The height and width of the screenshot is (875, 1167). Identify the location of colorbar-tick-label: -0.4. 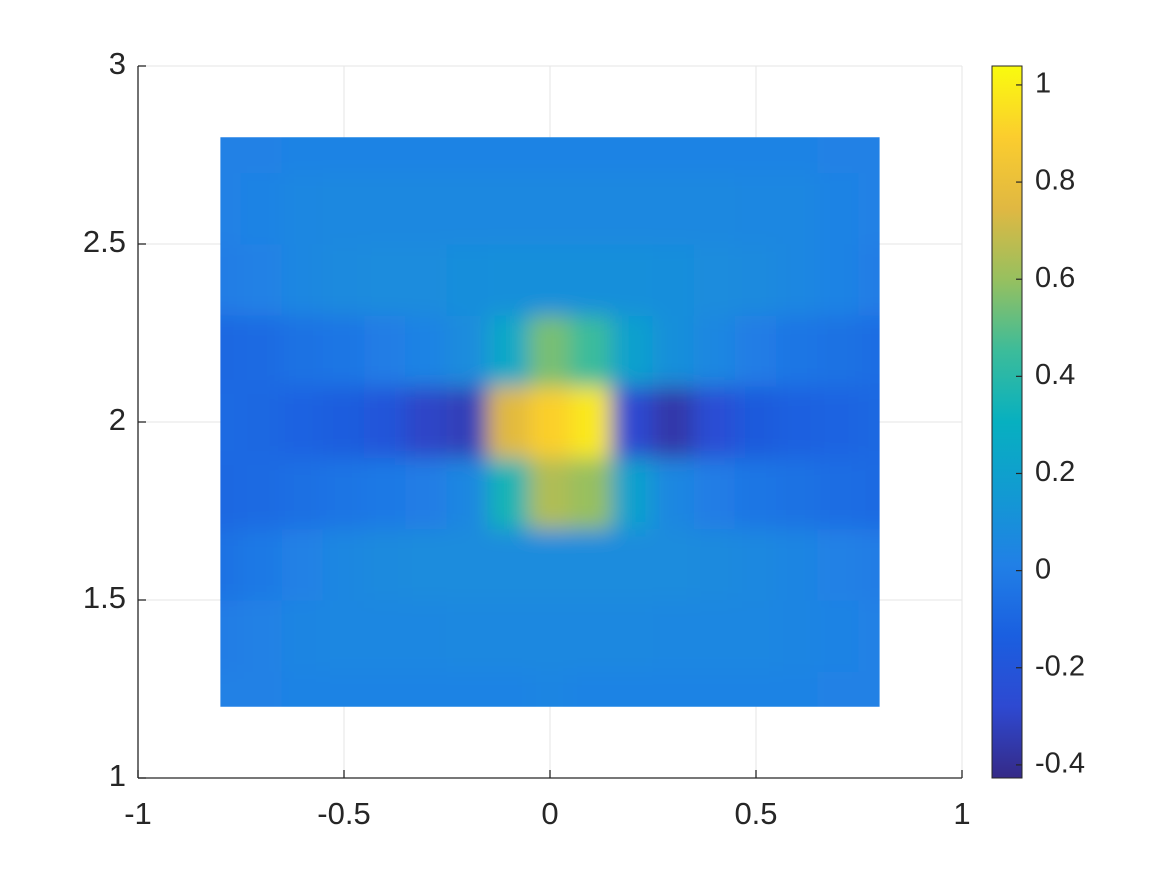
(1060, 764).